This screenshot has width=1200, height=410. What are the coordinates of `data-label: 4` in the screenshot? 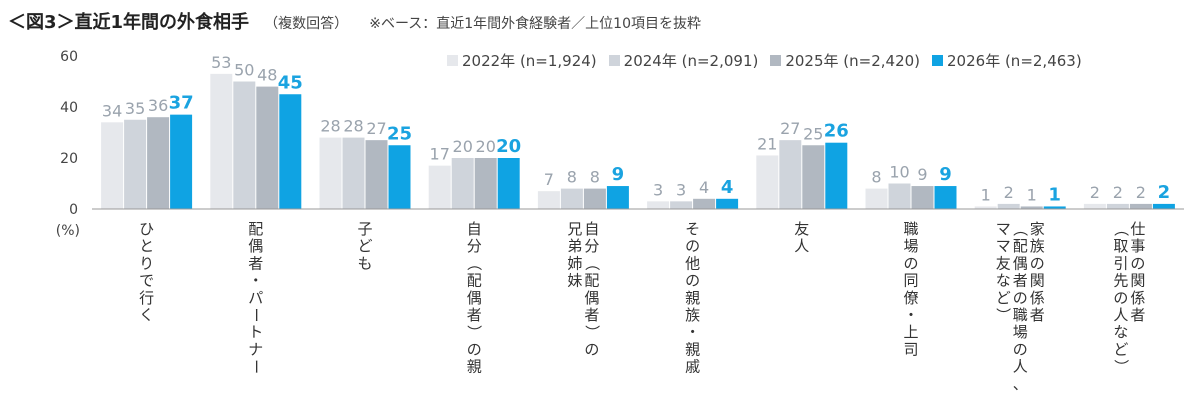 It's located at (704, 187).